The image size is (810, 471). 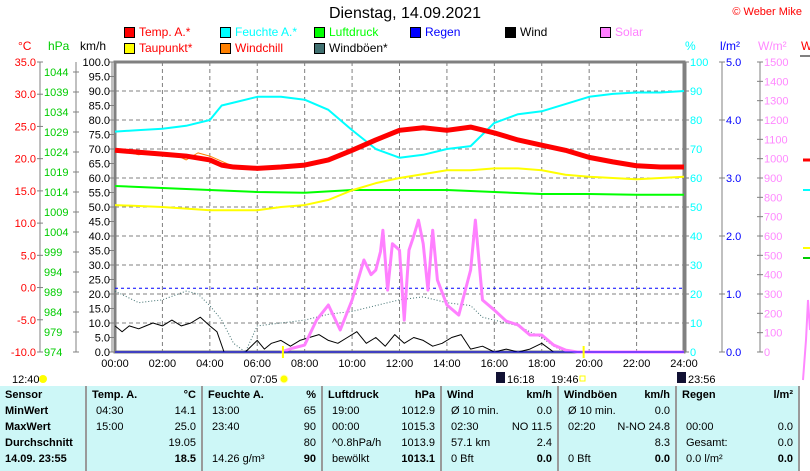 I want to click on cell-label: bewölkt, so click(x=351, y=459).